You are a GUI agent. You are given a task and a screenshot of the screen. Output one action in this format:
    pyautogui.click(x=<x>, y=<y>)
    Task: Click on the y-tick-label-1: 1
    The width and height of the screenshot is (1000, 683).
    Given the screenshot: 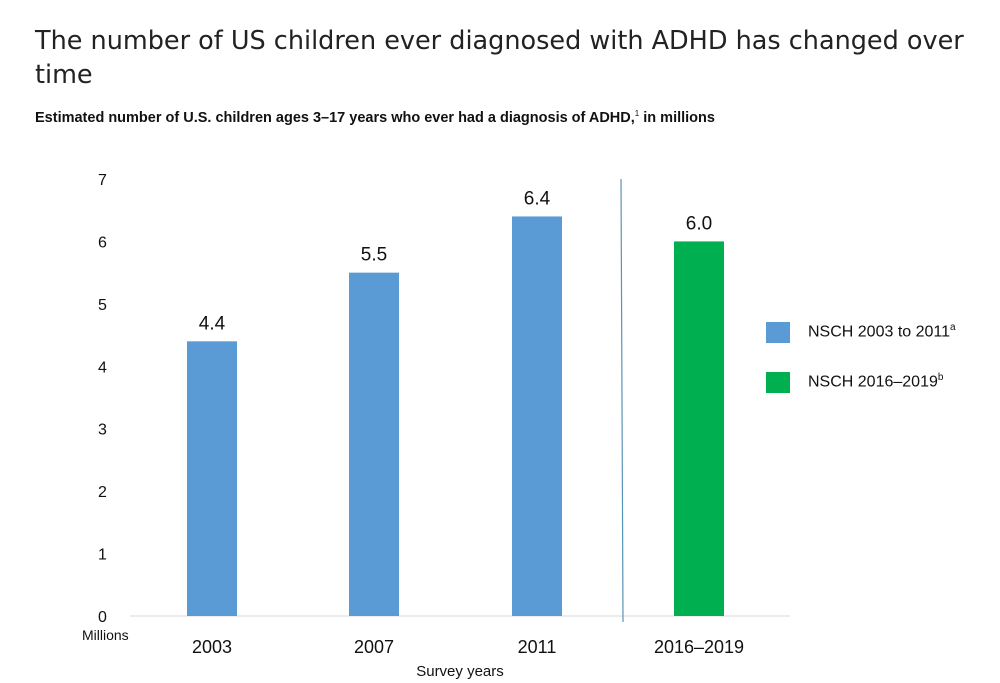 What is the action you would take?
    pyautogui.click(x=102, y=555)
    